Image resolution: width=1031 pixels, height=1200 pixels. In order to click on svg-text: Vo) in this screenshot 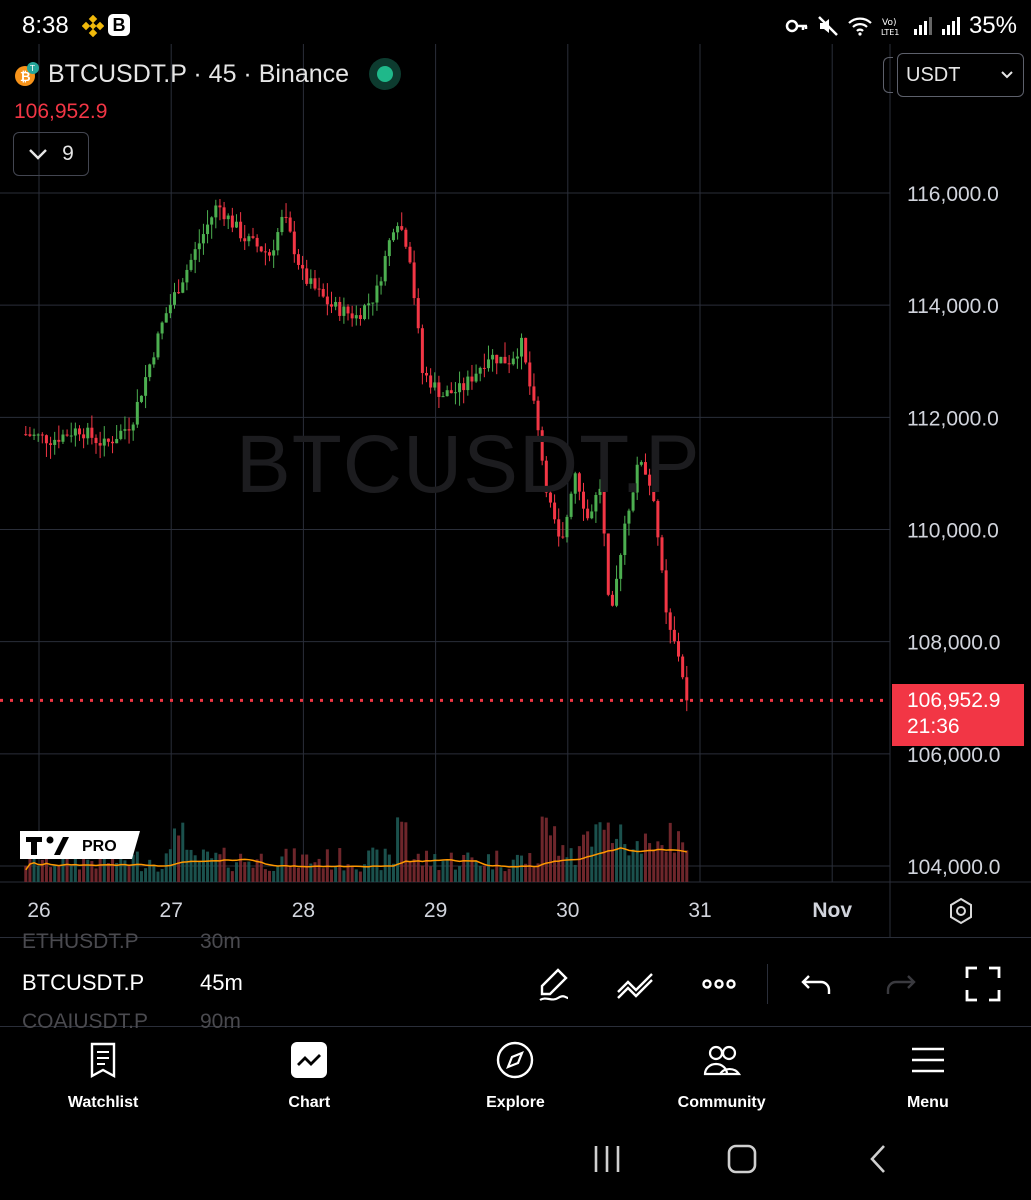, I will do `click(889, 23)`.